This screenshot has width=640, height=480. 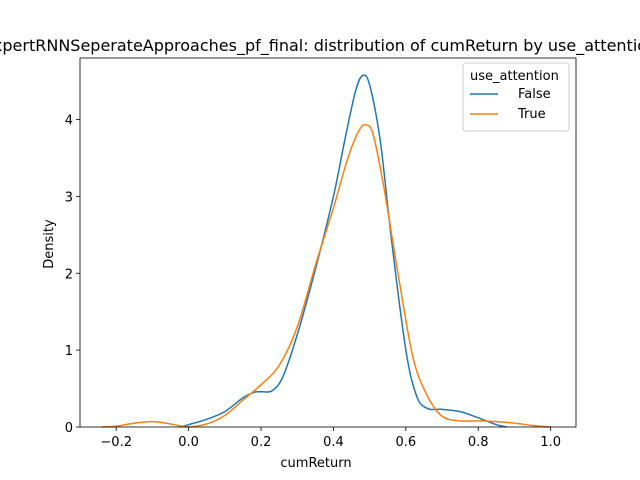 What do you see at coordinates (478, 442) in the screenshot?
I see `x-tick-label: 0.8` at bounding box center [478, 442].